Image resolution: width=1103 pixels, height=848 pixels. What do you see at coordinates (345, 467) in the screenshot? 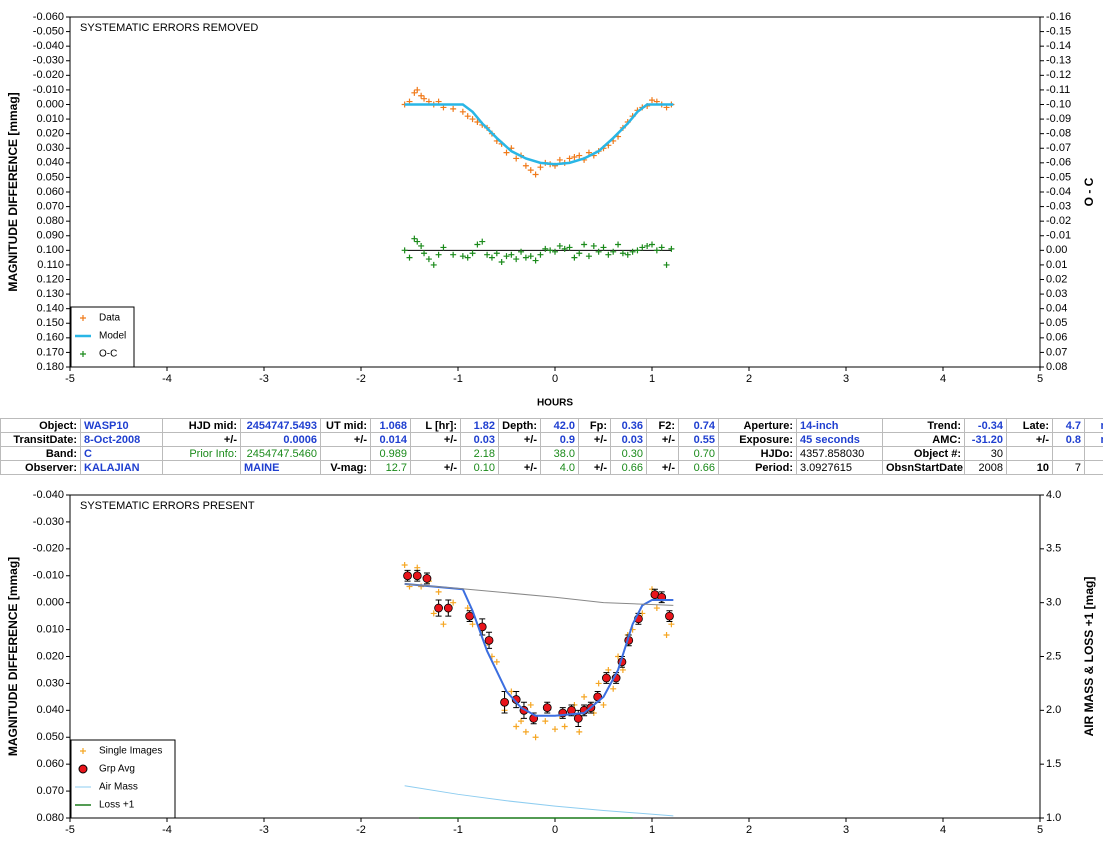
I see `label-cell: V-mag:` at bounding box center [345, 467].